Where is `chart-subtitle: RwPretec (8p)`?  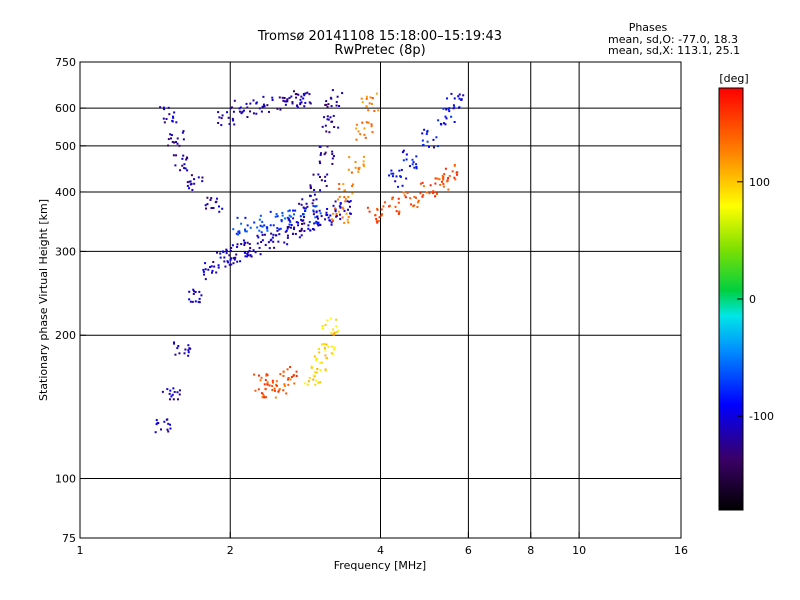 chart-subtitle: RwPretec (8p) is located at coordinates (379, 50).